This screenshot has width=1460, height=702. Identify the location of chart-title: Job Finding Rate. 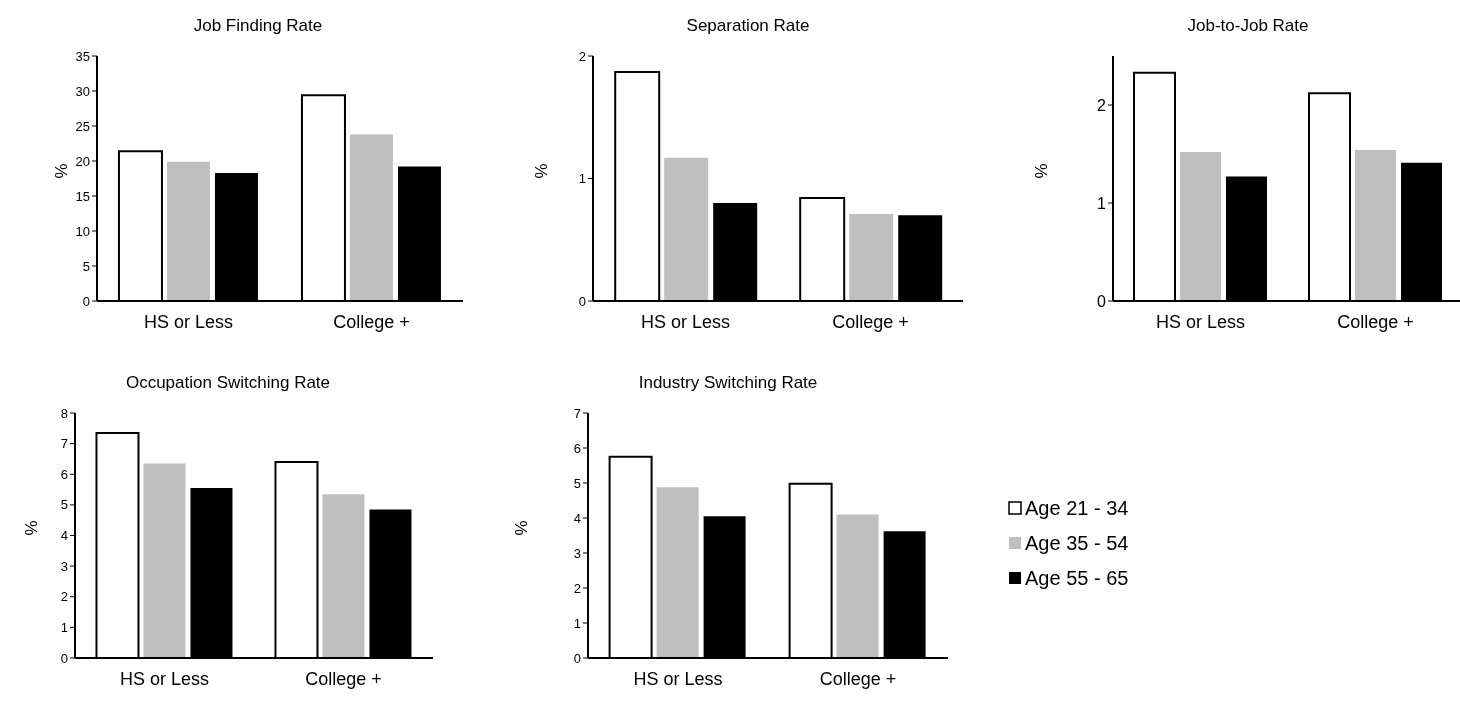
(258, 25).